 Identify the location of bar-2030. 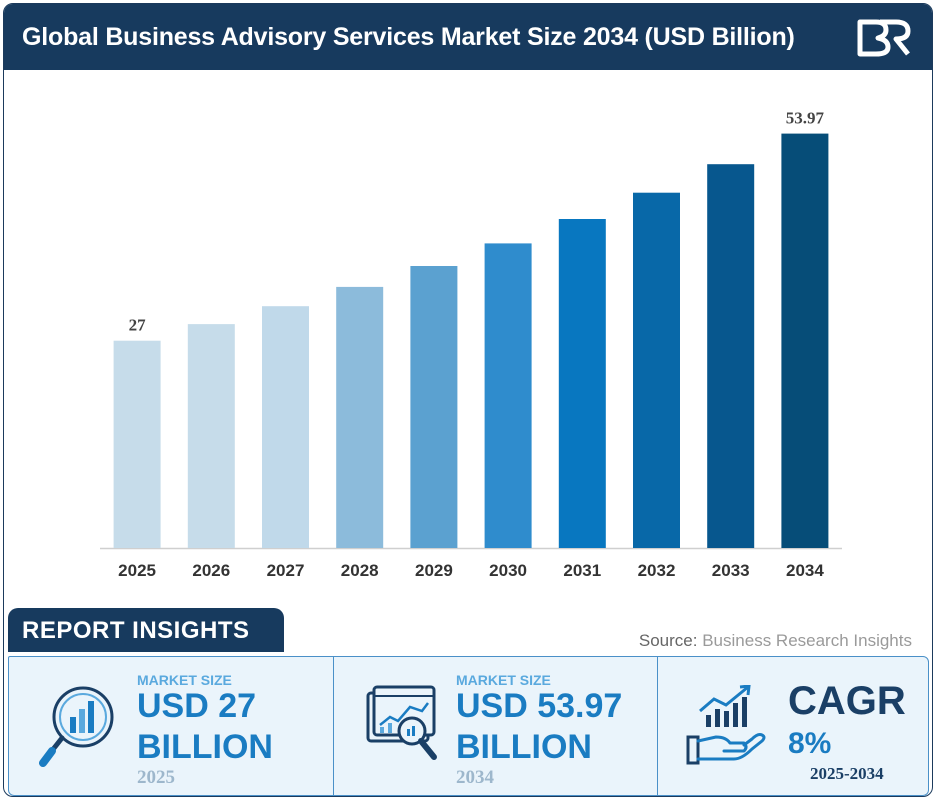
(508, 395).